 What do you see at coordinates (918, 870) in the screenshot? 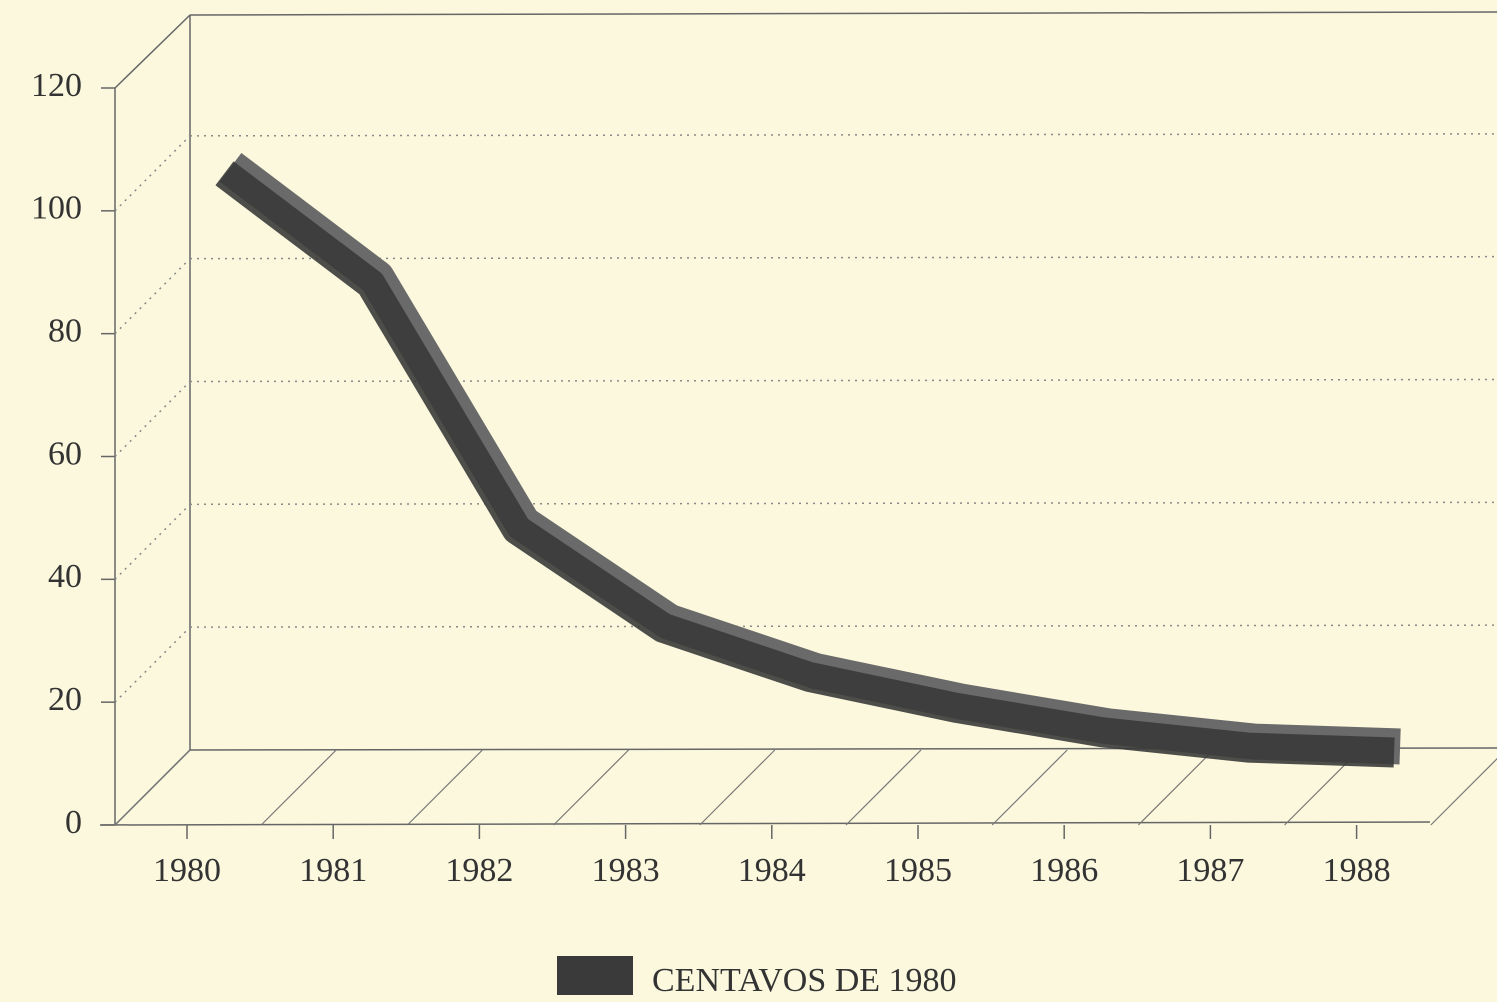
I see `x-tick-label: 1985` at bounding box center [918, 870].